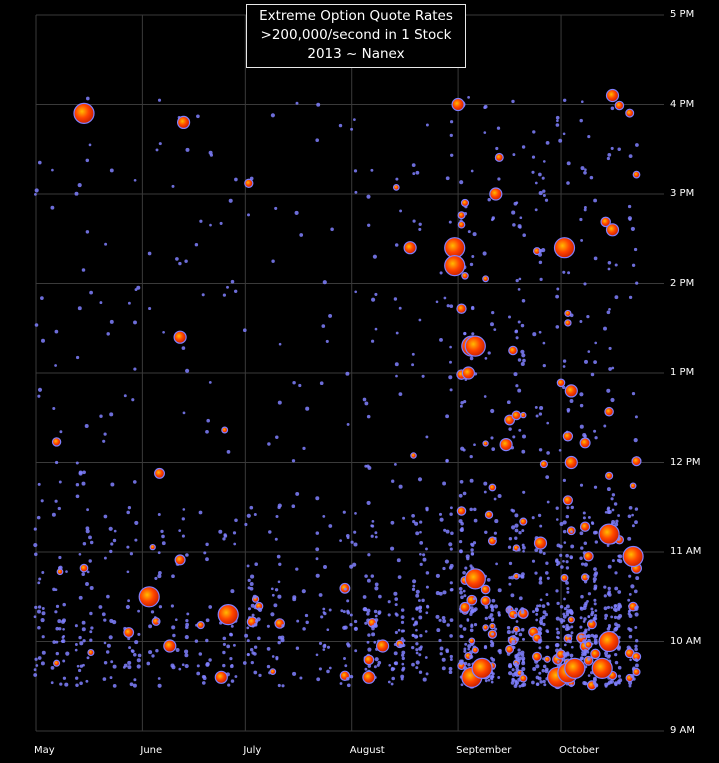 The width and height of the screenshot is (719, 763). Describe the element at coordinates (682, 283) in the screenshot. I see `y-tick-label: 2 PM` at that location.